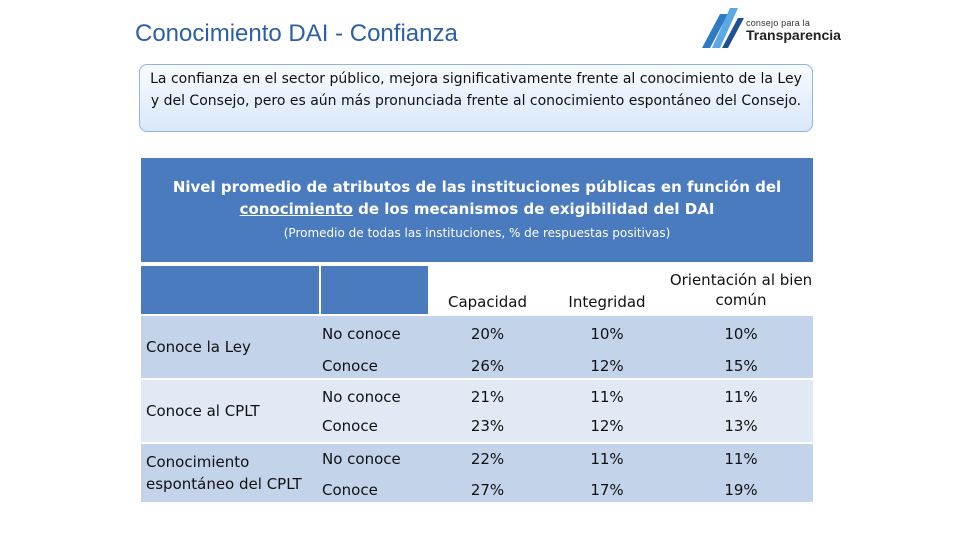 The height and width of the screenshot is (540, 960). What do you see at coordinates (487, 334) in the screenshot?
I see `table-cell: 20%` at bounding box center [487, 334].